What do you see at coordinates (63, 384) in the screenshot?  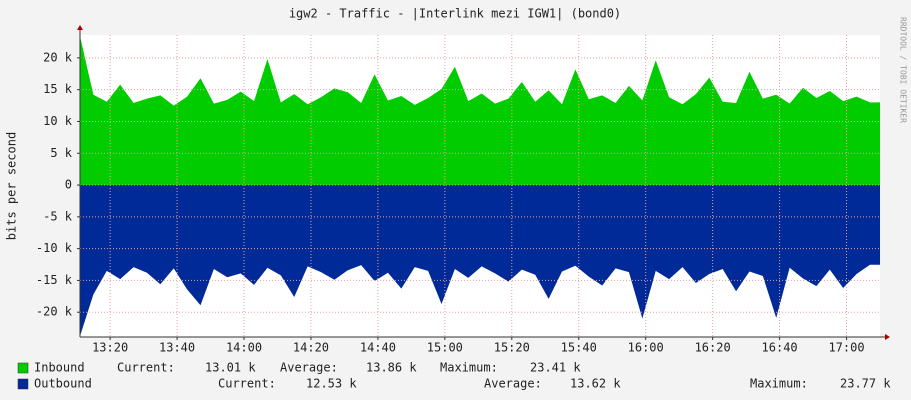 I see `legend-label: Outbound` at bounding box center [63, 384].